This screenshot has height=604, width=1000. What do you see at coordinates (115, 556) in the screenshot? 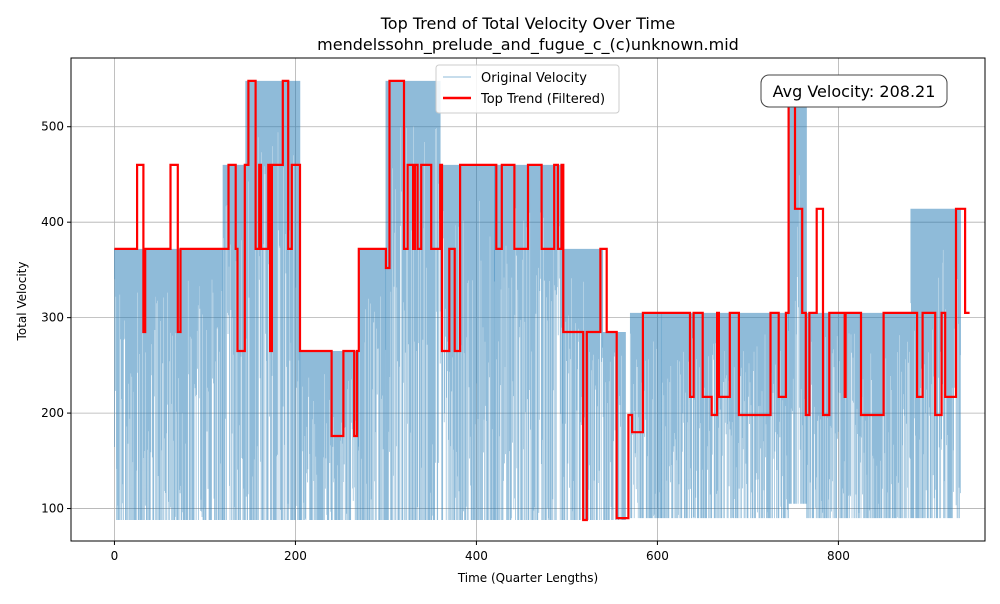
I see `x-tick-label: 0` at bounding box center [115, 556].